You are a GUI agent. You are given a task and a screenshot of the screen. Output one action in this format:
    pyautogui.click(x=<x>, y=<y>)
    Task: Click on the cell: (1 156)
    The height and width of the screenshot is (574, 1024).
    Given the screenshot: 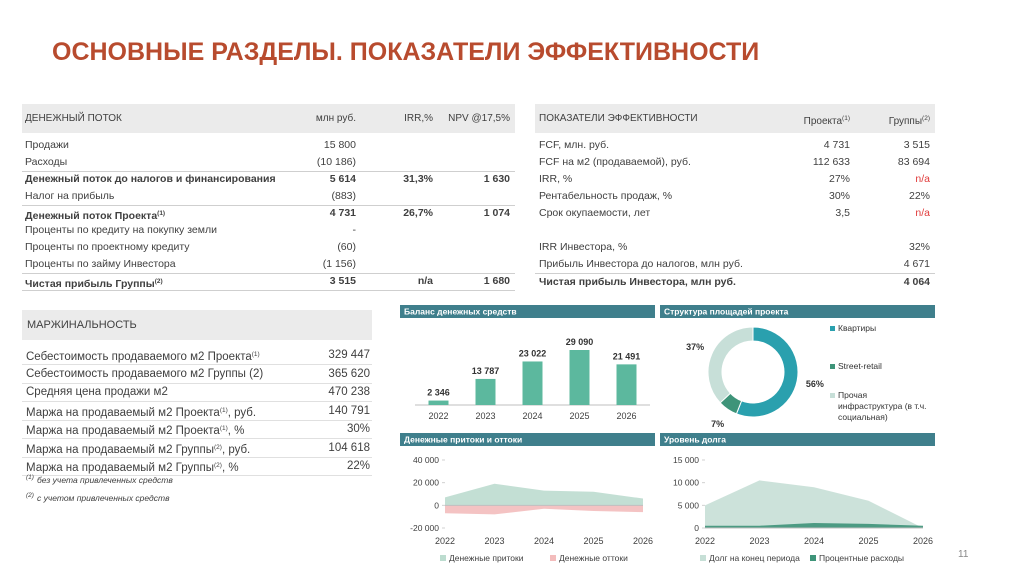 What is the action you would take?
    pyautogui.click(x=339, y=264)
    